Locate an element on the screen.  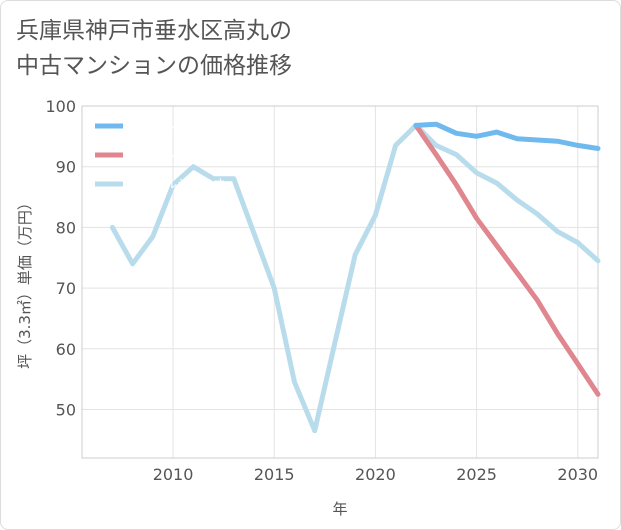
y-tick-label: 100 is located at coordinates (60, 106).